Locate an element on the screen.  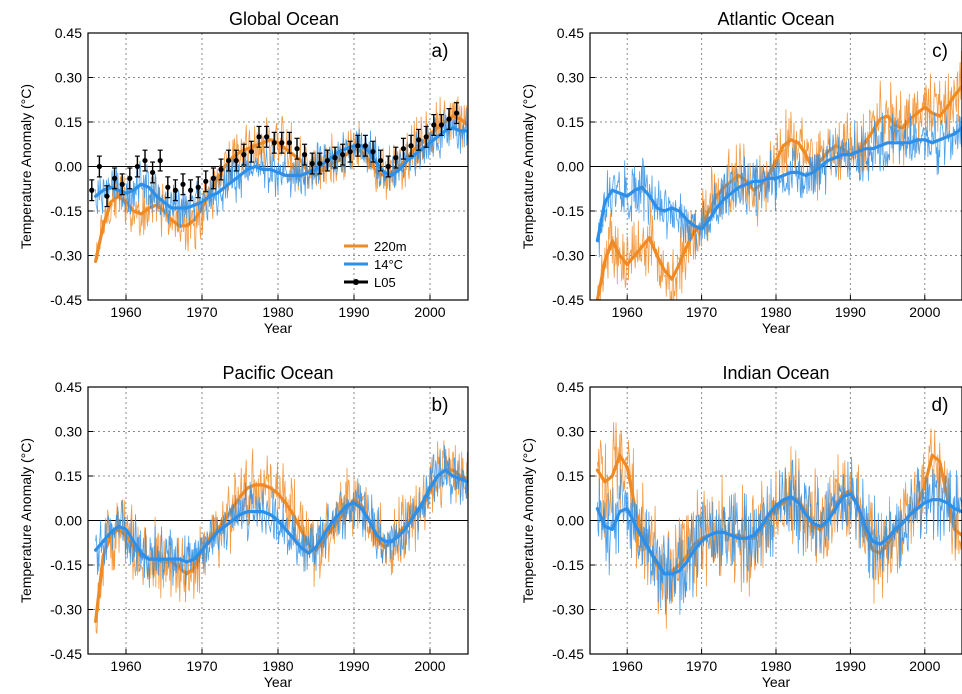
legend: 220m 14°C L05 is located at coordinates (375, 264).